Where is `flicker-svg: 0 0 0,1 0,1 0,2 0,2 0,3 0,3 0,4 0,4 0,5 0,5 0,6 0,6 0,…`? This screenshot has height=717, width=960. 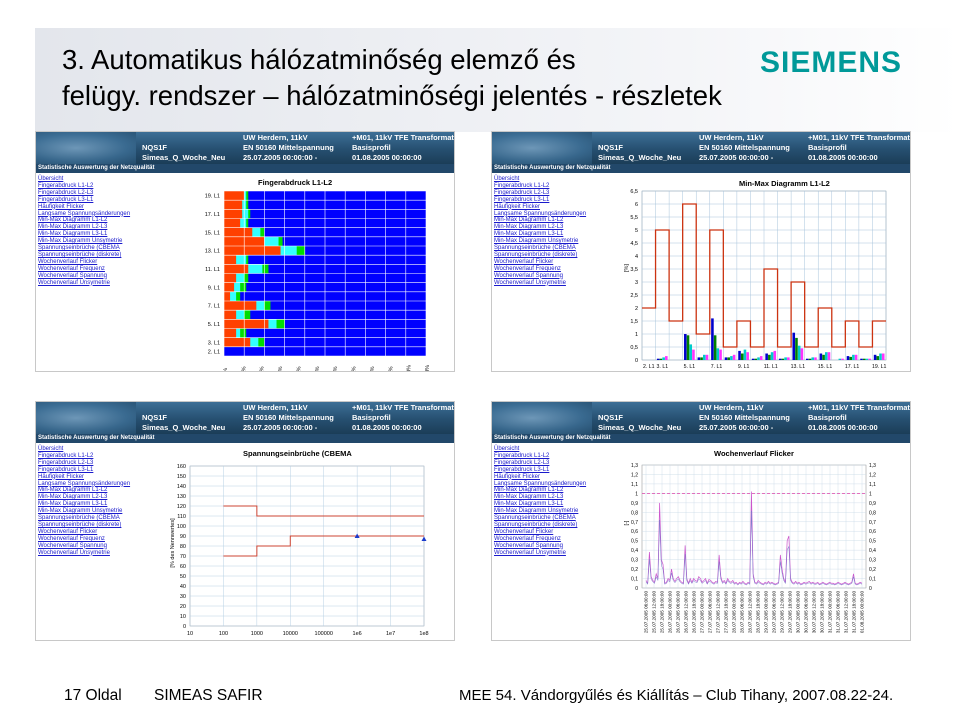 flicker-svg: 0 0 0,1 0,1 0,2 0,2 0,3 0,3 0,4 0,4 0,5 0,5 0,6 0,6 0,… is located at coordinates (750, 548).